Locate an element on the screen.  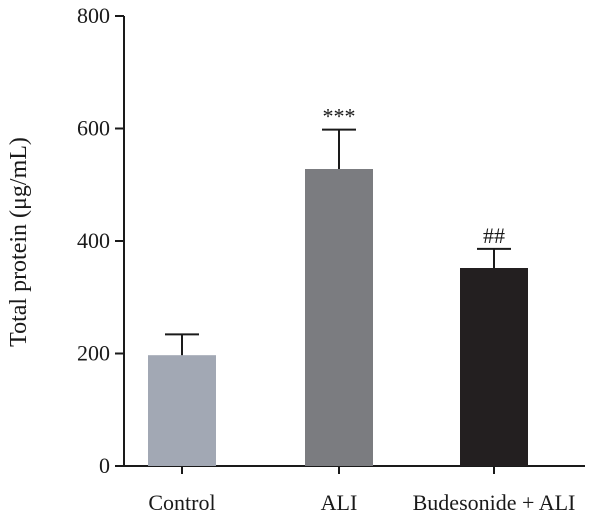
y-tick-label: 400 is located at coordinates (93, 240).